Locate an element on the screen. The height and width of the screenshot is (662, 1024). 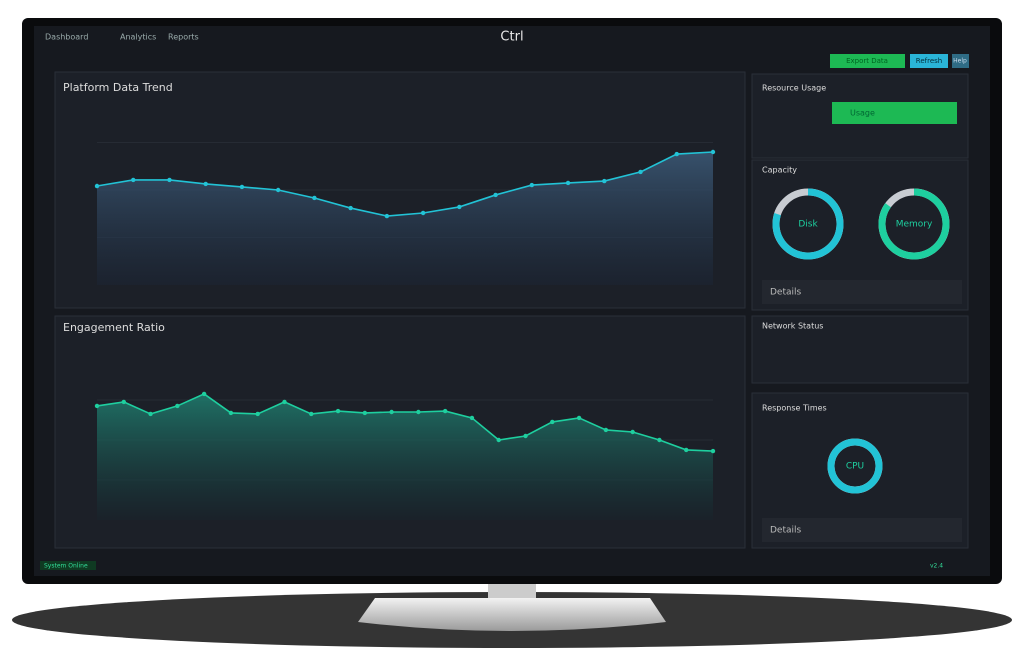
stand-base is located at coordinates (512, 614).